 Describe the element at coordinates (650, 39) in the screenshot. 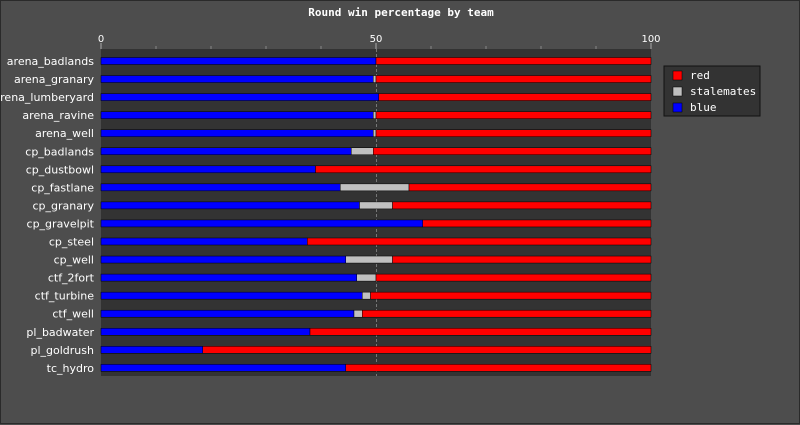

I see `x-tick-label: 100` at that location.